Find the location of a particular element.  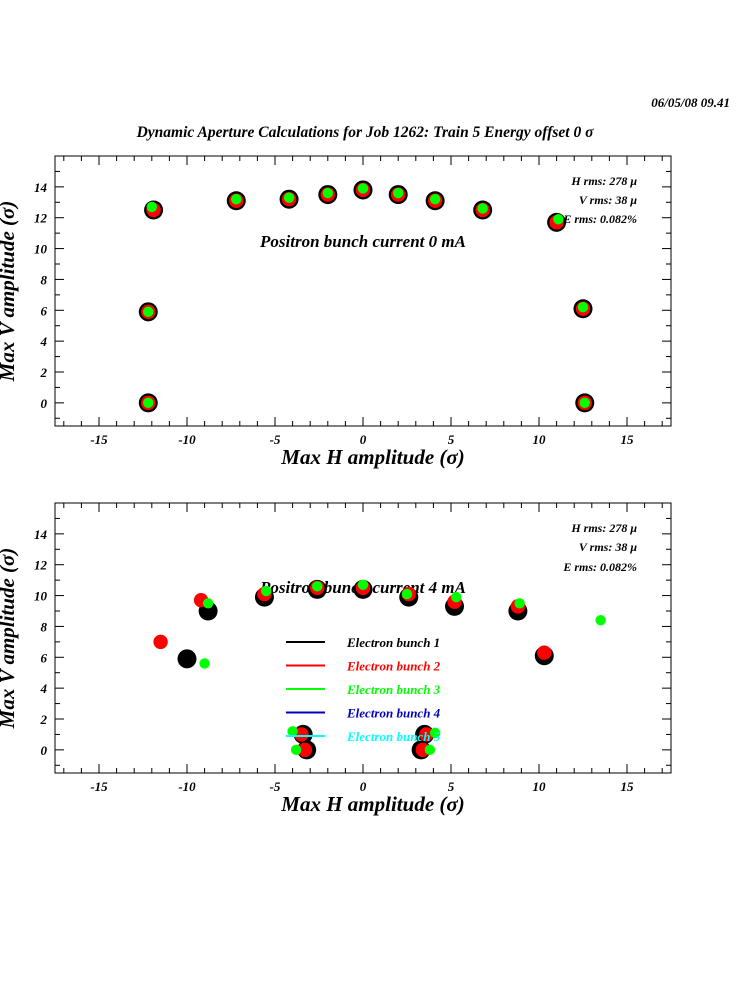

date-time-stamp: 06/05/08 09.41 is located at coordinates (690, 102).